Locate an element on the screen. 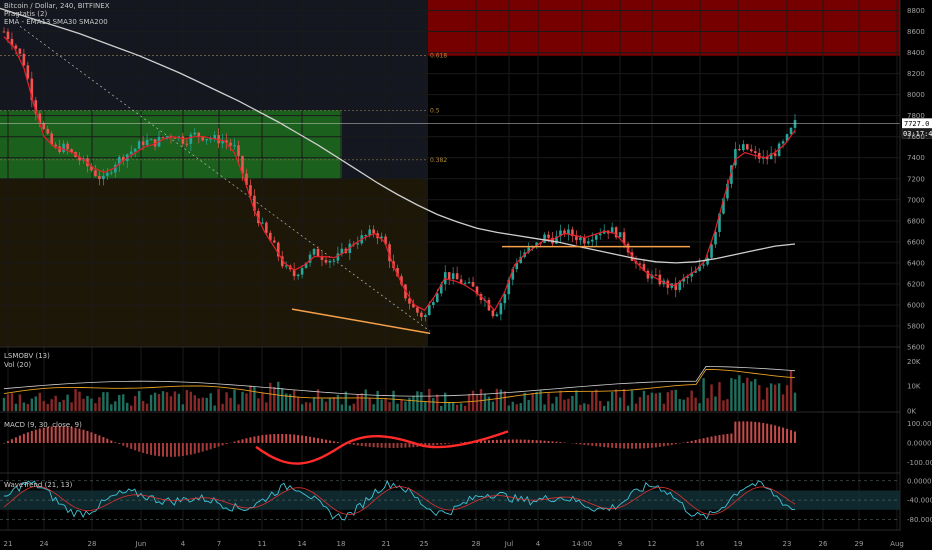 The height and width of the screenshot is (550, 932). price-tick-4: 8000 is located at coordinates (916, 95).